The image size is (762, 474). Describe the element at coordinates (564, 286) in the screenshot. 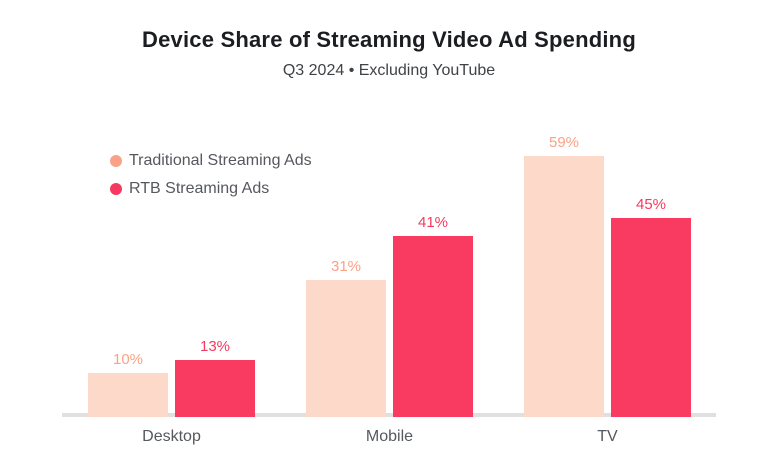

I see `bar-traditional-streaming-ads-tv` at that location.